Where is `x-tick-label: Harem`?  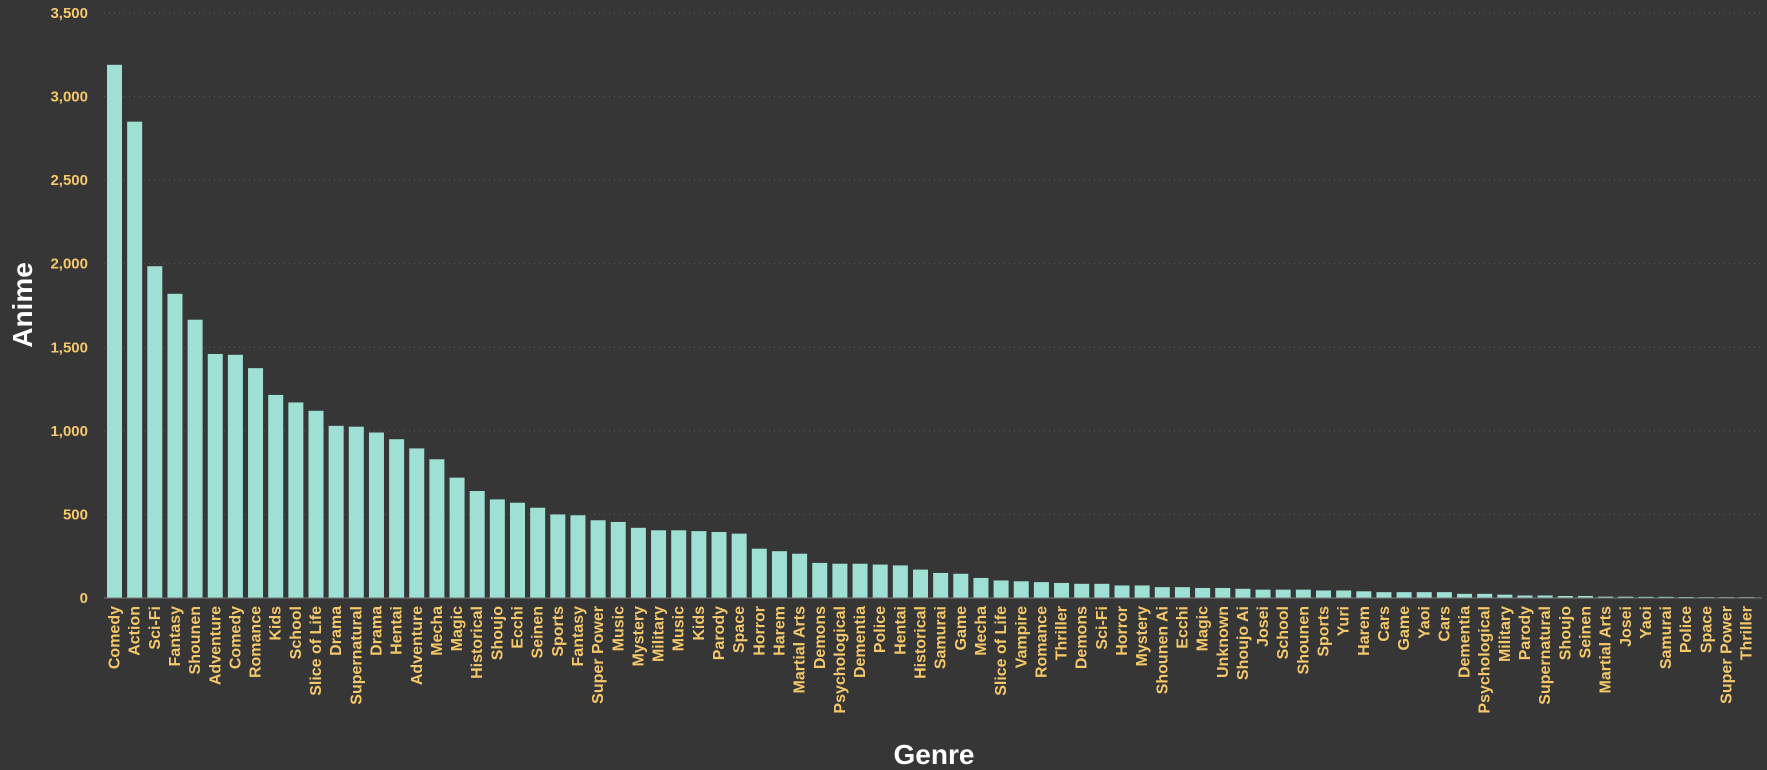
x-tick-label: Harem is located at coordinates (779, 631).